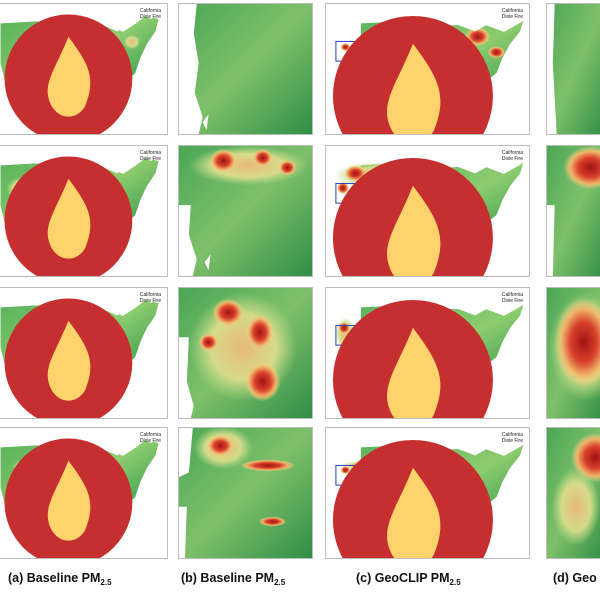 This screenshot has width=600, height=600. What do you see at coordinates (60, 579) in the screenshot?
I see `caption-a: (a) Baseline PM2.5` at bounding box center [60, 579].